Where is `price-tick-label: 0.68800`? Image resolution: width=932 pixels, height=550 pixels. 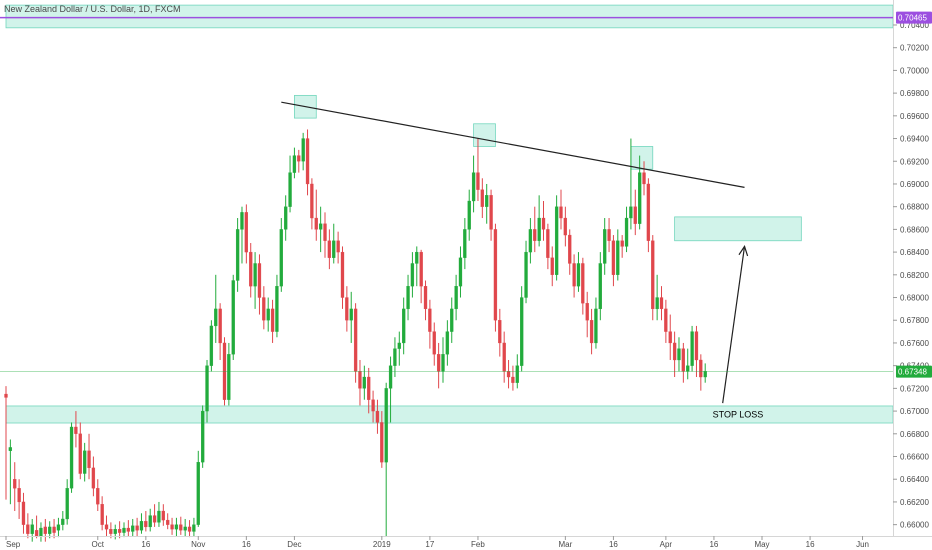 price-tick-label: 0.68800 is located at coordinates (914, 207).